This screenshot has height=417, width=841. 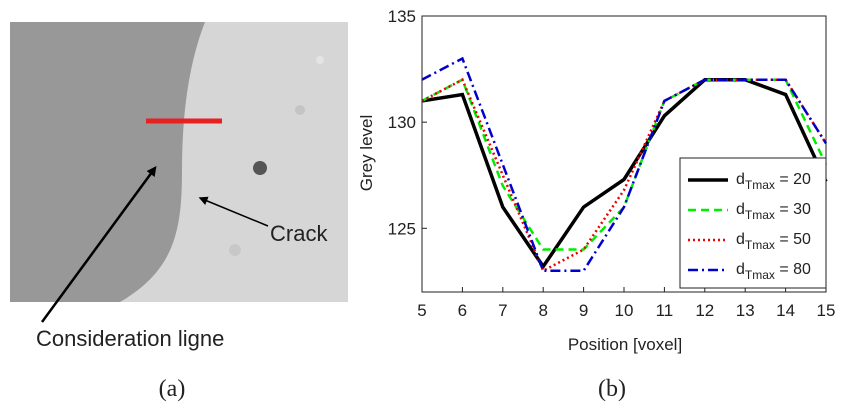 I want to click on y-axis-label: Grey level, so click(x=366, y=153).